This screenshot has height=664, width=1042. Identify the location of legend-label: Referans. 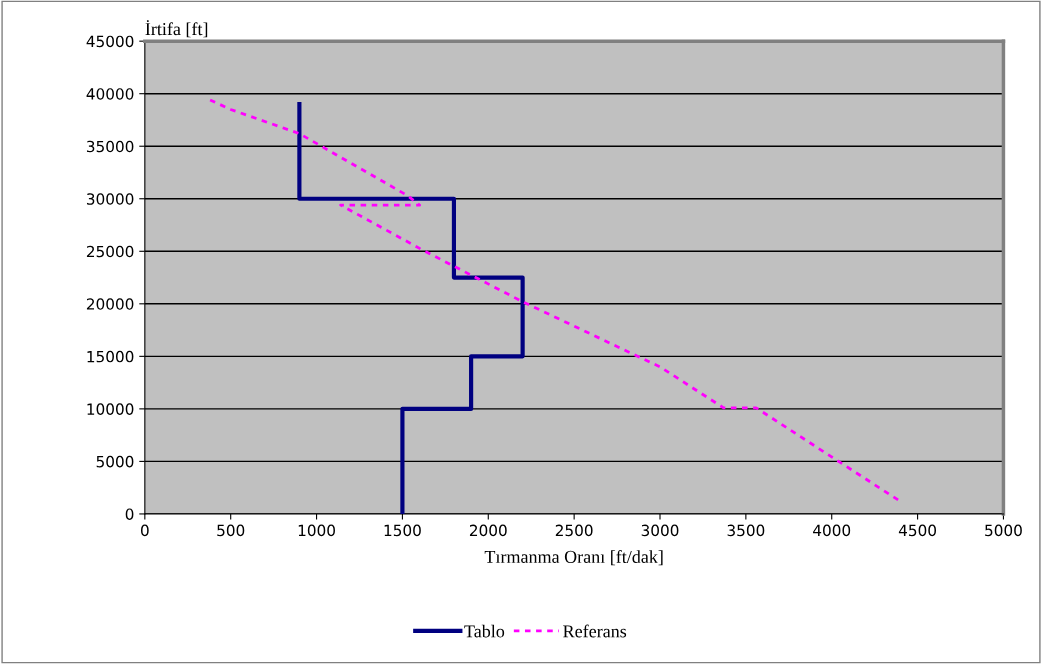
(595, 631).